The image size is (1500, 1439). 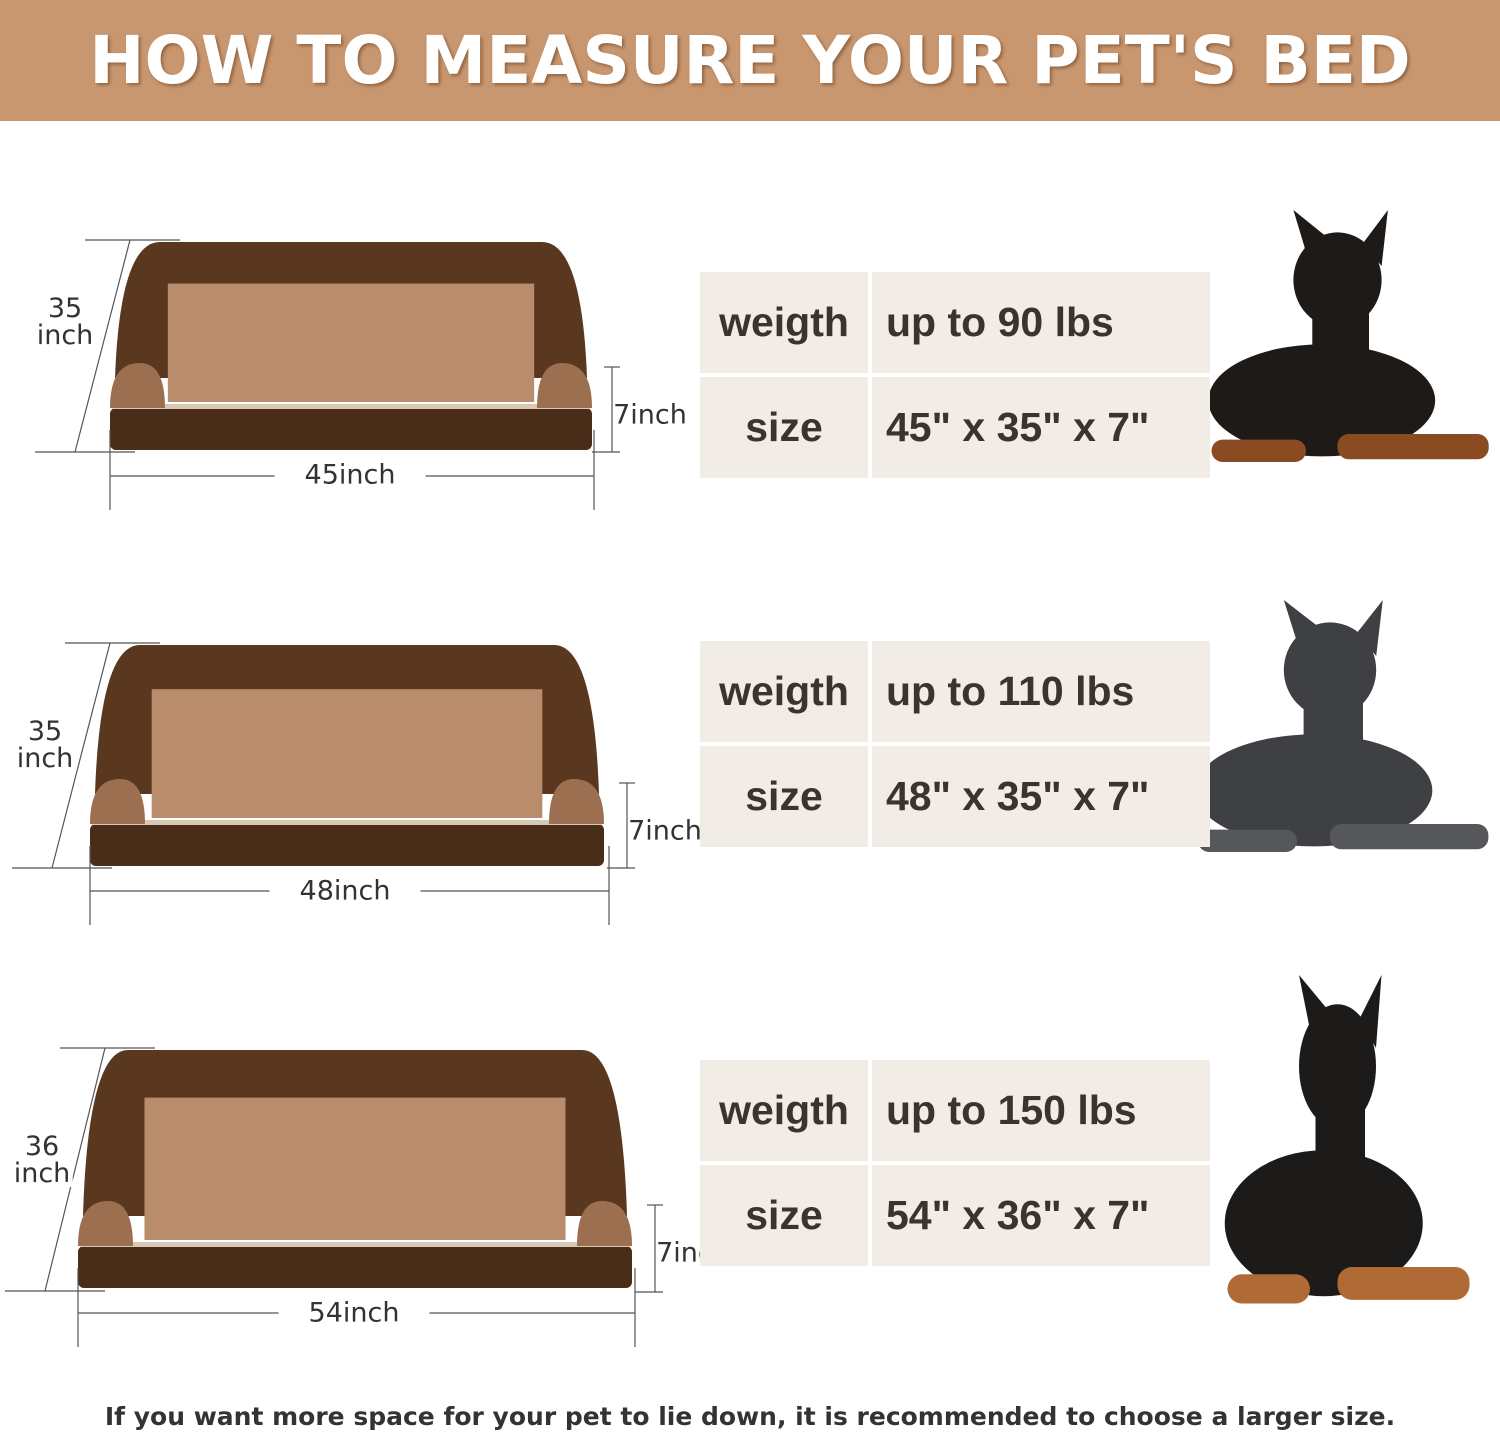 What do you see at coordinates (1041, 691) in the screenshot?
I see `weight-value: up to 110 lbs` at bounding box center [1041, 691].